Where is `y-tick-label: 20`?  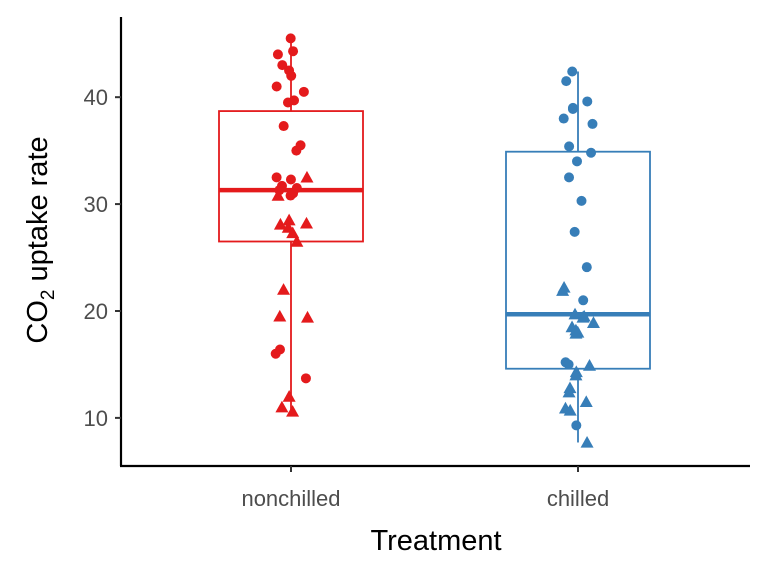
y-tick-label: 20 is located at coordinates (96, 311).